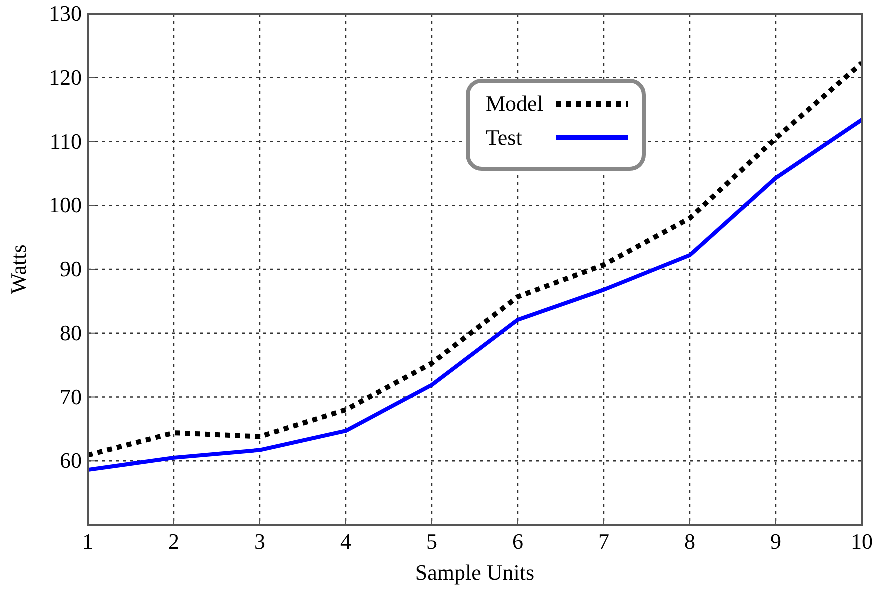  Describe the element at coordinates (690, 541) in the screenshot. I see `x-tick-label: 8` at that location.